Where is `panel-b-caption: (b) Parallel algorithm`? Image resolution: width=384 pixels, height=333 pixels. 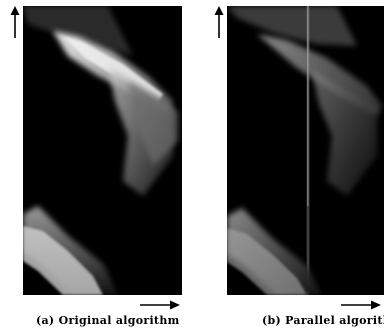
panel-b-caption: (b) Parallel algorithm is located at coordinates (323, 320).